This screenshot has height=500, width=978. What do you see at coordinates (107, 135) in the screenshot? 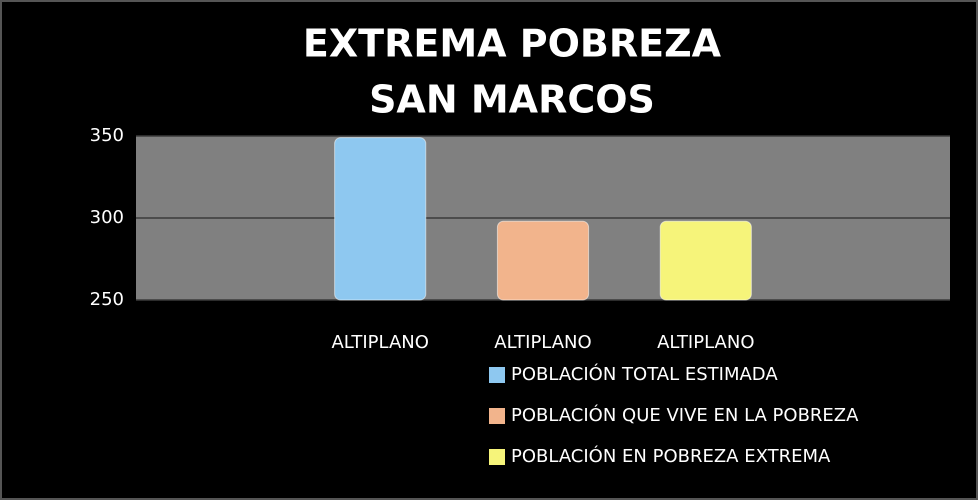
I see `y-tick-label: 350` at bounding box center [107, 135].